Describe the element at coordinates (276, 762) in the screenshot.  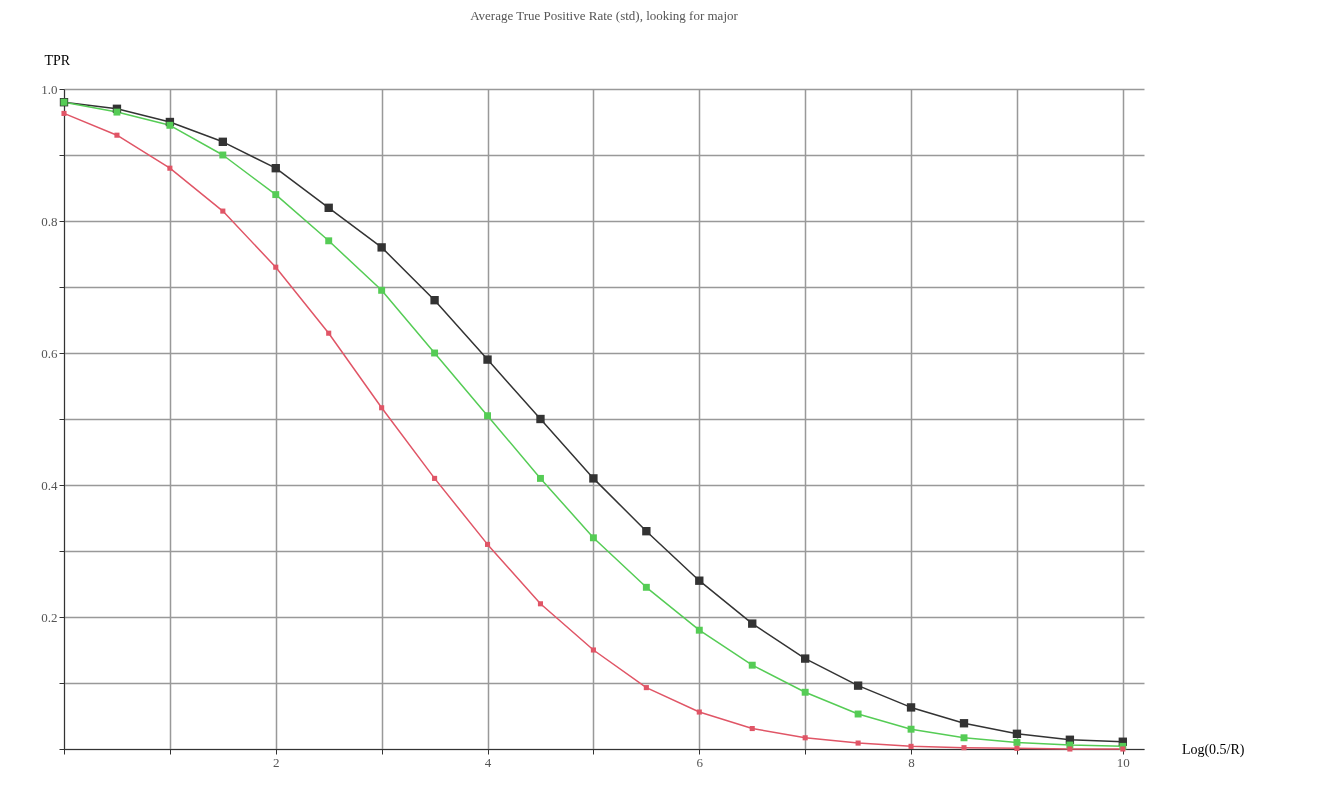
I see `x-tick-label: 2` at that location.